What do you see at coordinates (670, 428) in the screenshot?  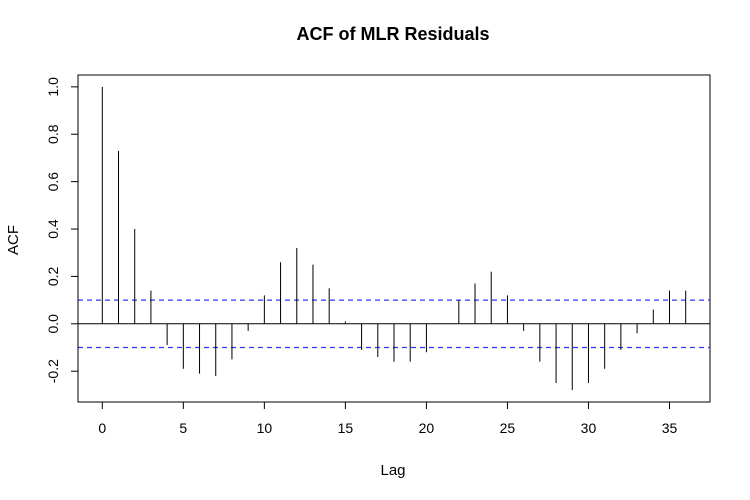 I see `x-tick-label-35: 35` at bounding box center [670, 428].